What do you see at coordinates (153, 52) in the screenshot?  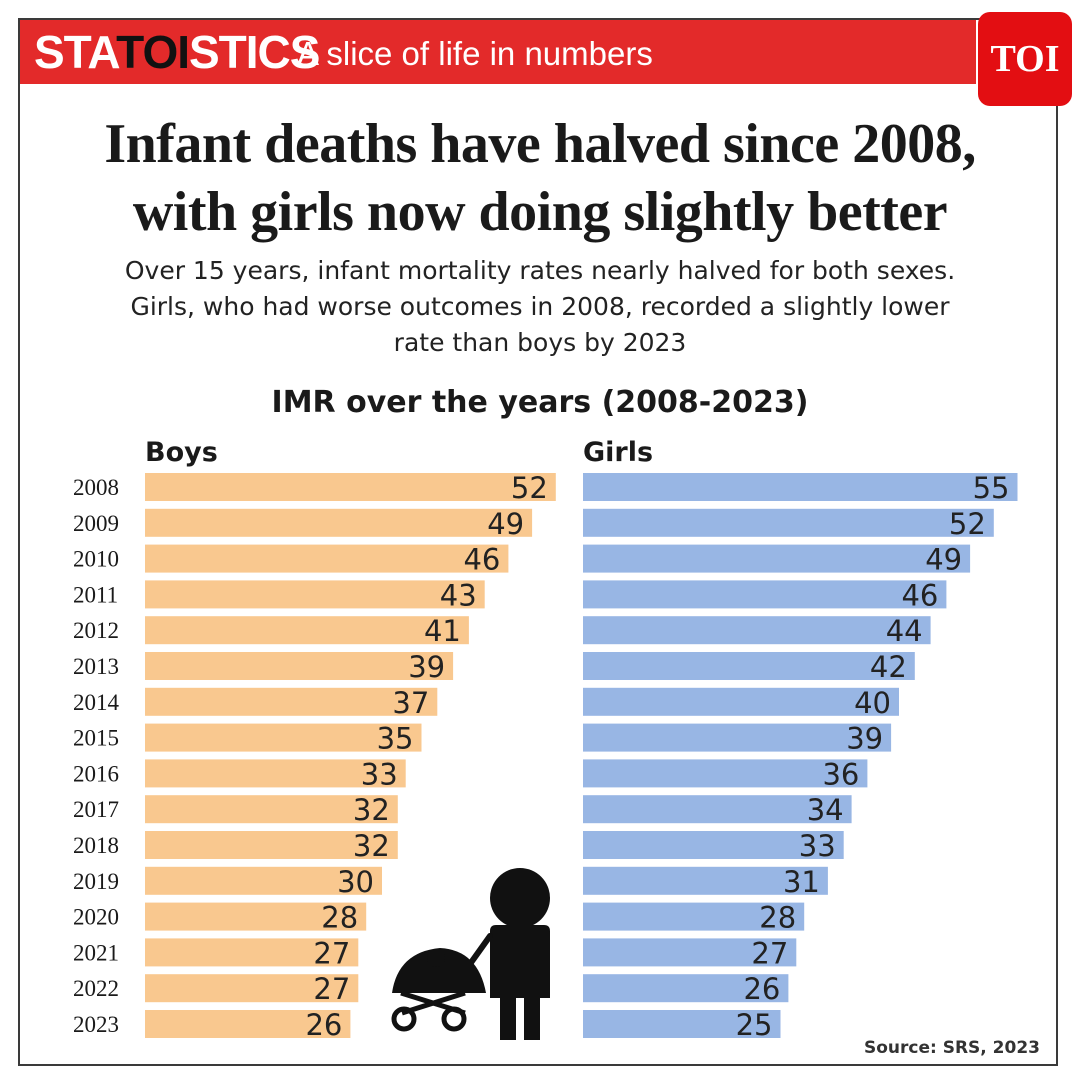 I see `brand-mid: TOI` at bounding box center [153, 52].